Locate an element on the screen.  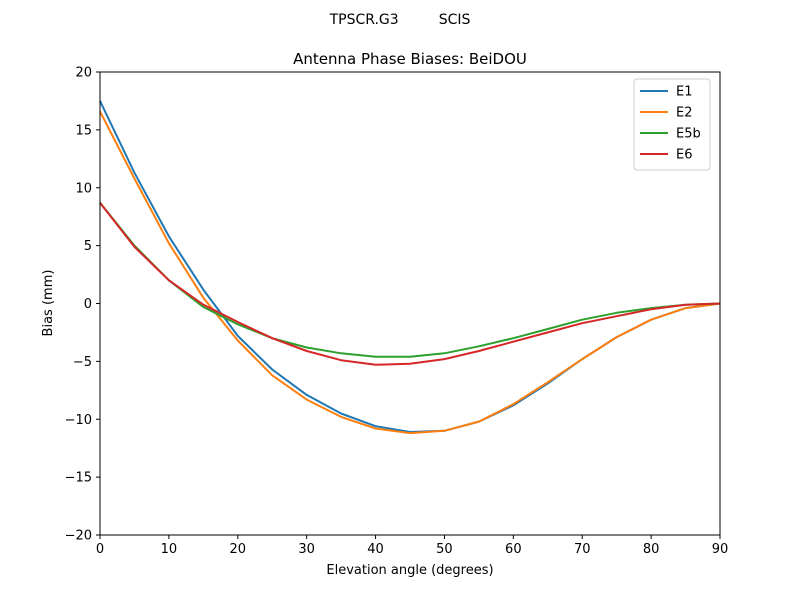
legend-label-e6: E6 is located at coordinates (684, 155).